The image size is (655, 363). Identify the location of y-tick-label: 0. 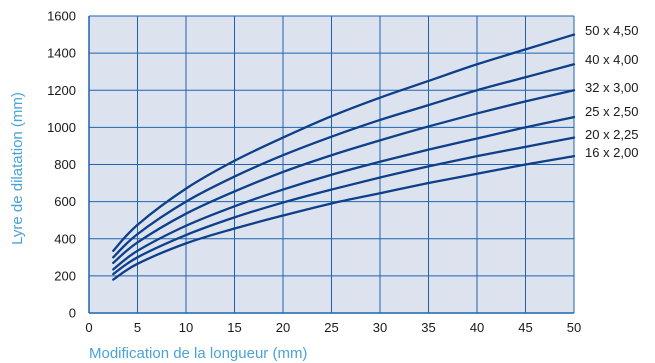
(72, 313).